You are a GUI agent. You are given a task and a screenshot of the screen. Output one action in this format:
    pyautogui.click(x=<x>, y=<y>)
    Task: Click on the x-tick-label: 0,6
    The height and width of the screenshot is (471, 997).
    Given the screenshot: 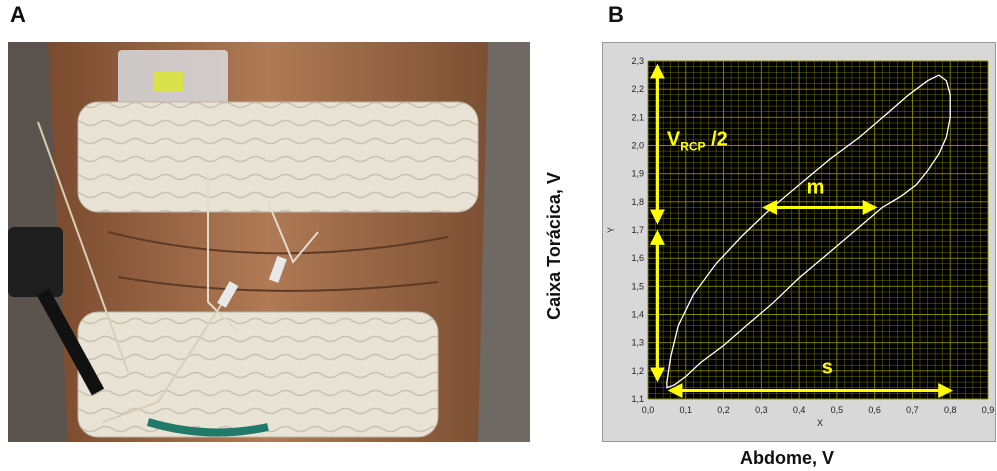 What is the action you would take?
    pyautogui.click(x=874, y=410)
    